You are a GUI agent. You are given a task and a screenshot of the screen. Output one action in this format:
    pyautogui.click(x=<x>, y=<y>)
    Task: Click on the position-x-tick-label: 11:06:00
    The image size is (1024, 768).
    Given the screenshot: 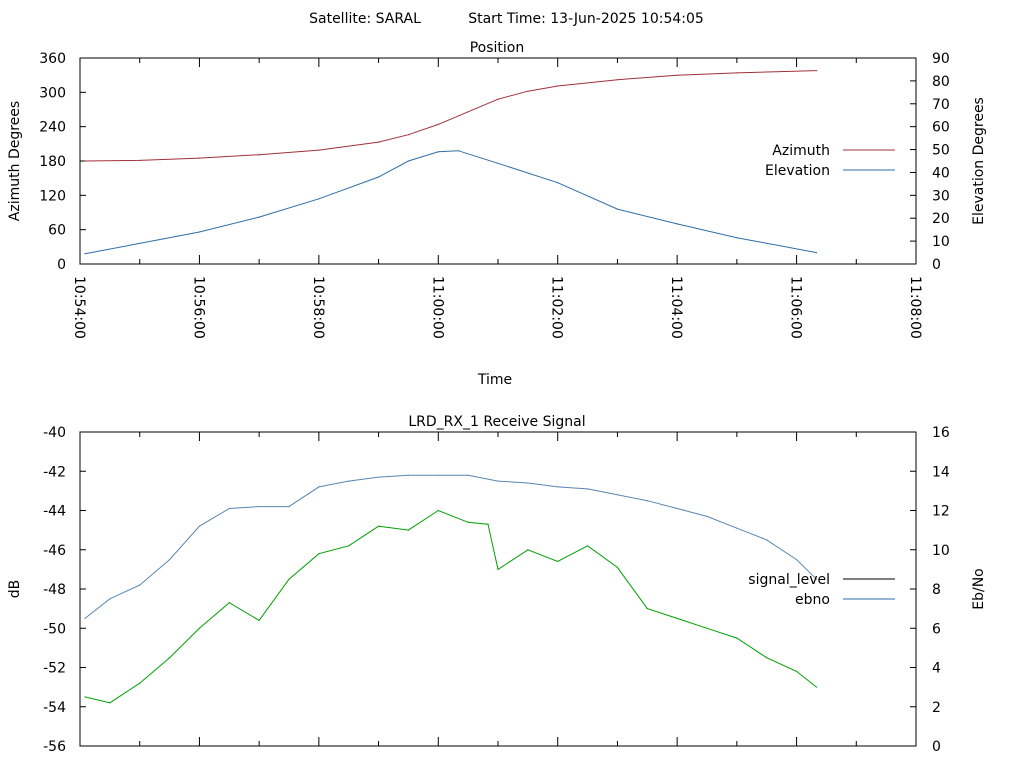 What is the action you would take?
    pyautogui.click(x=796, y=307)
    